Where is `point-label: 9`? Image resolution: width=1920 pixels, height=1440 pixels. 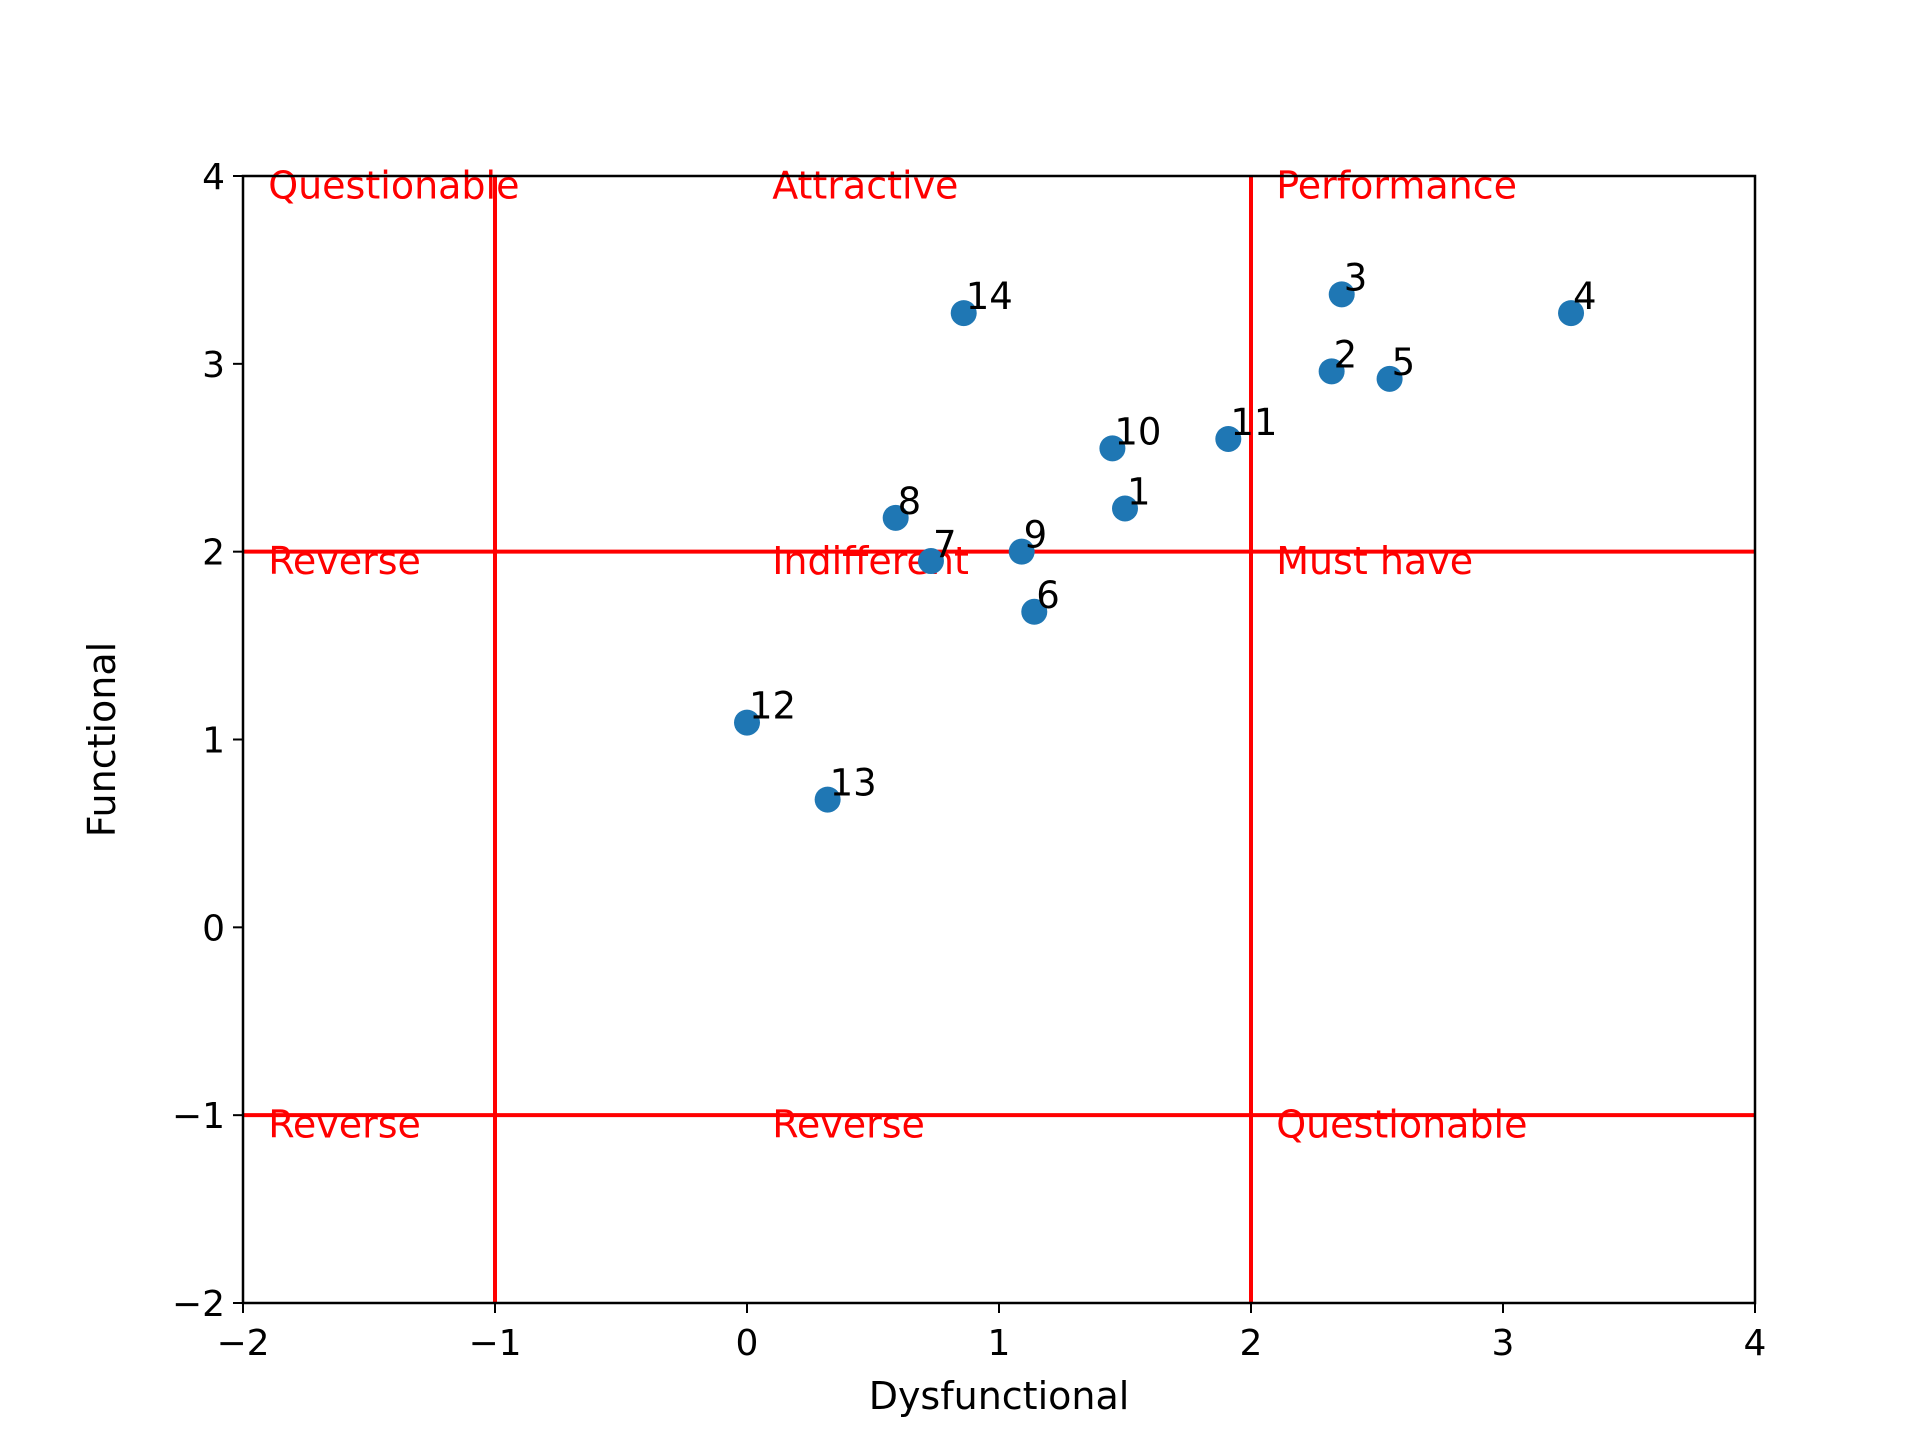
point-label: 9 is located at coordinates (1036, 535).